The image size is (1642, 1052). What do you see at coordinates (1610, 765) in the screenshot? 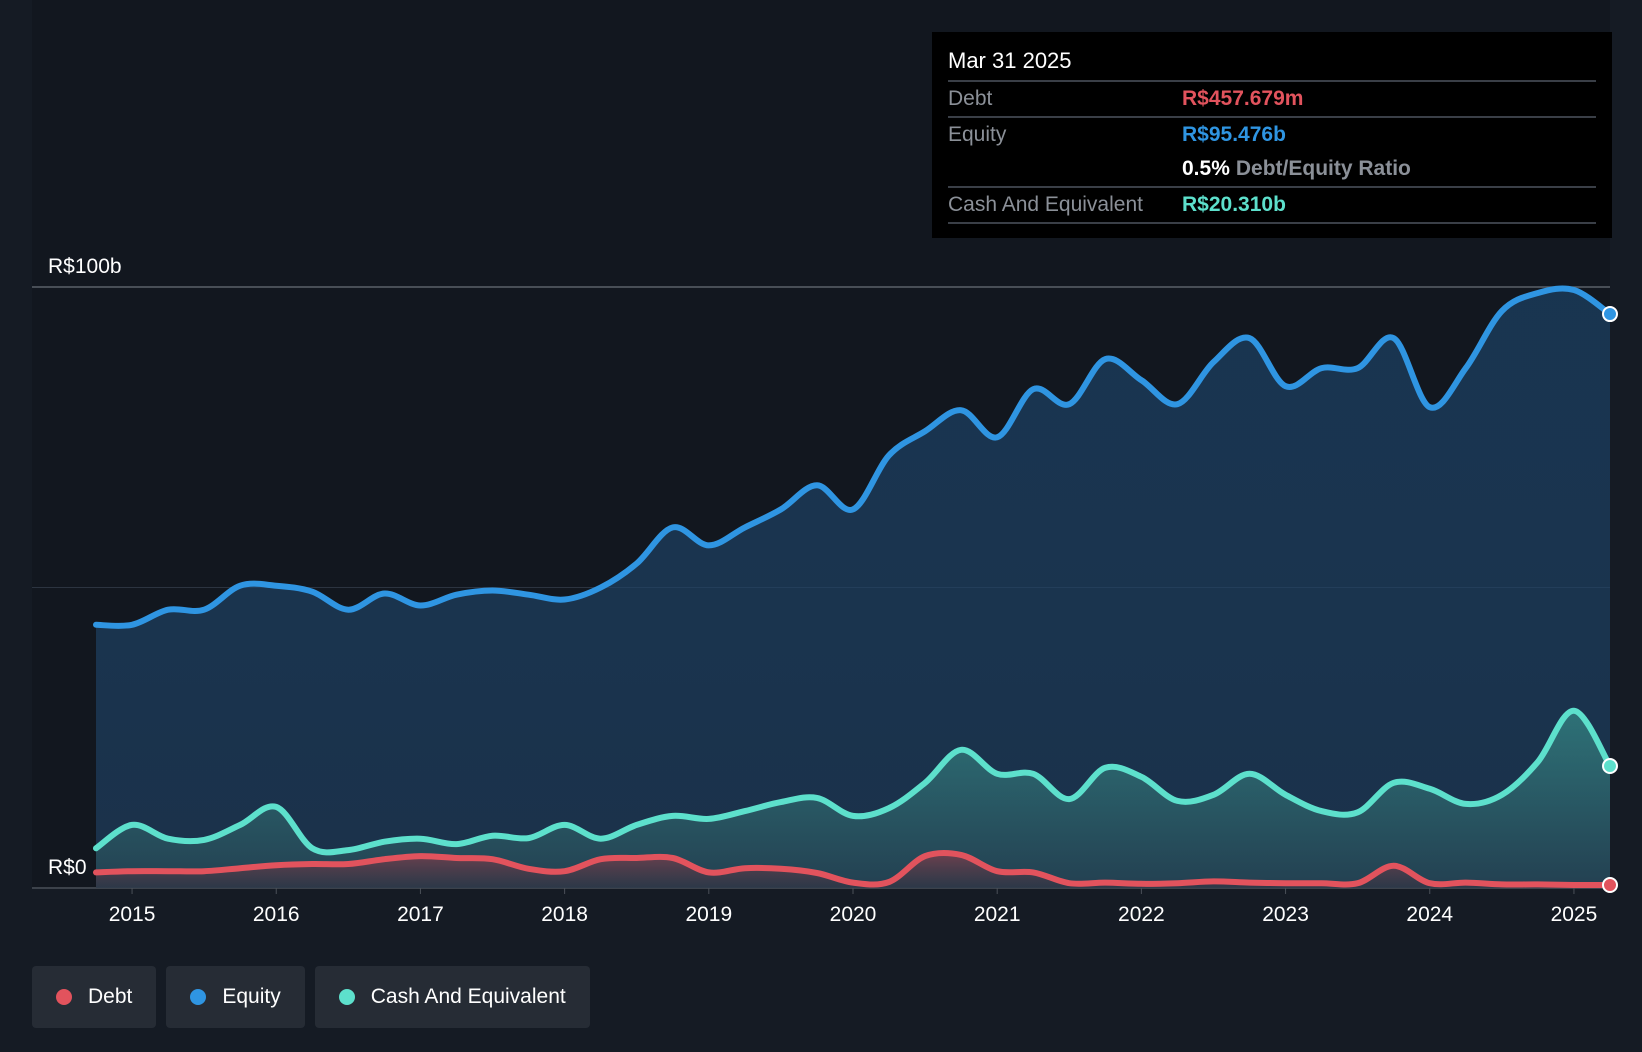
I see `cash-end-point` at bounding box center [1610, 765].